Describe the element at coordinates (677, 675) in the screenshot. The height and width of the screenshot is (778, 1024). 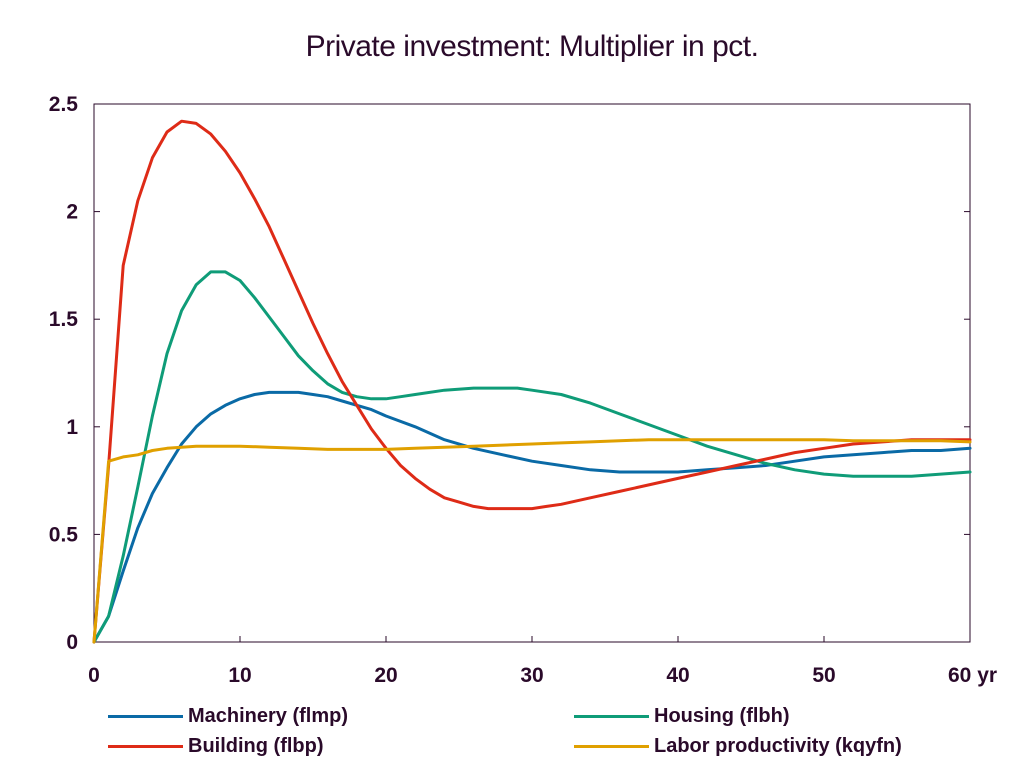
I see `x-tick-label: 40` at that location.